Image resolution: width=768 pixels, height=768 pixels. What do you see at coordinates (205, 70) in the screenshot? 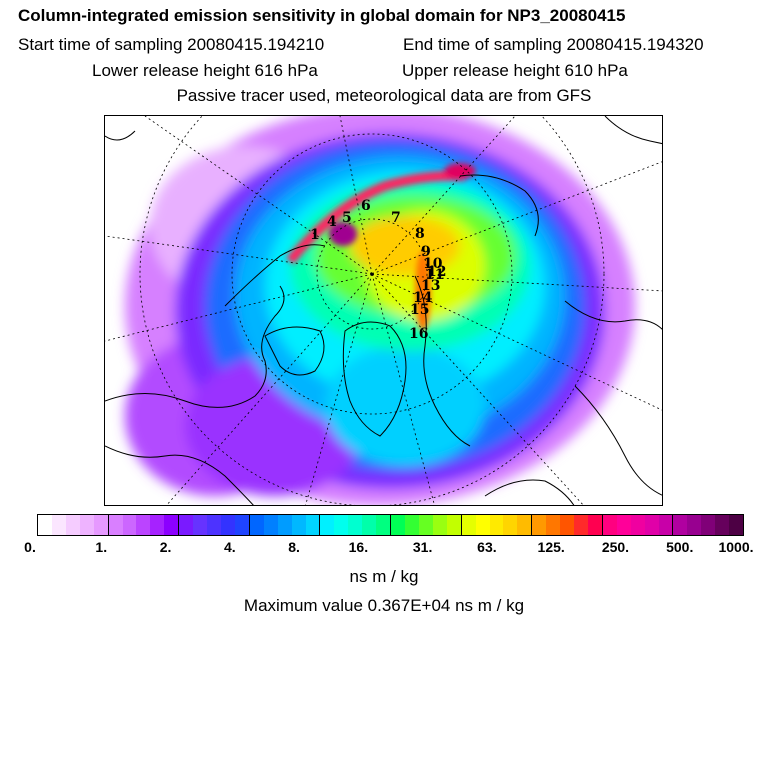
I see `lower-release-label: Lower release height 616 hPa` at bounding box center [205, 70].